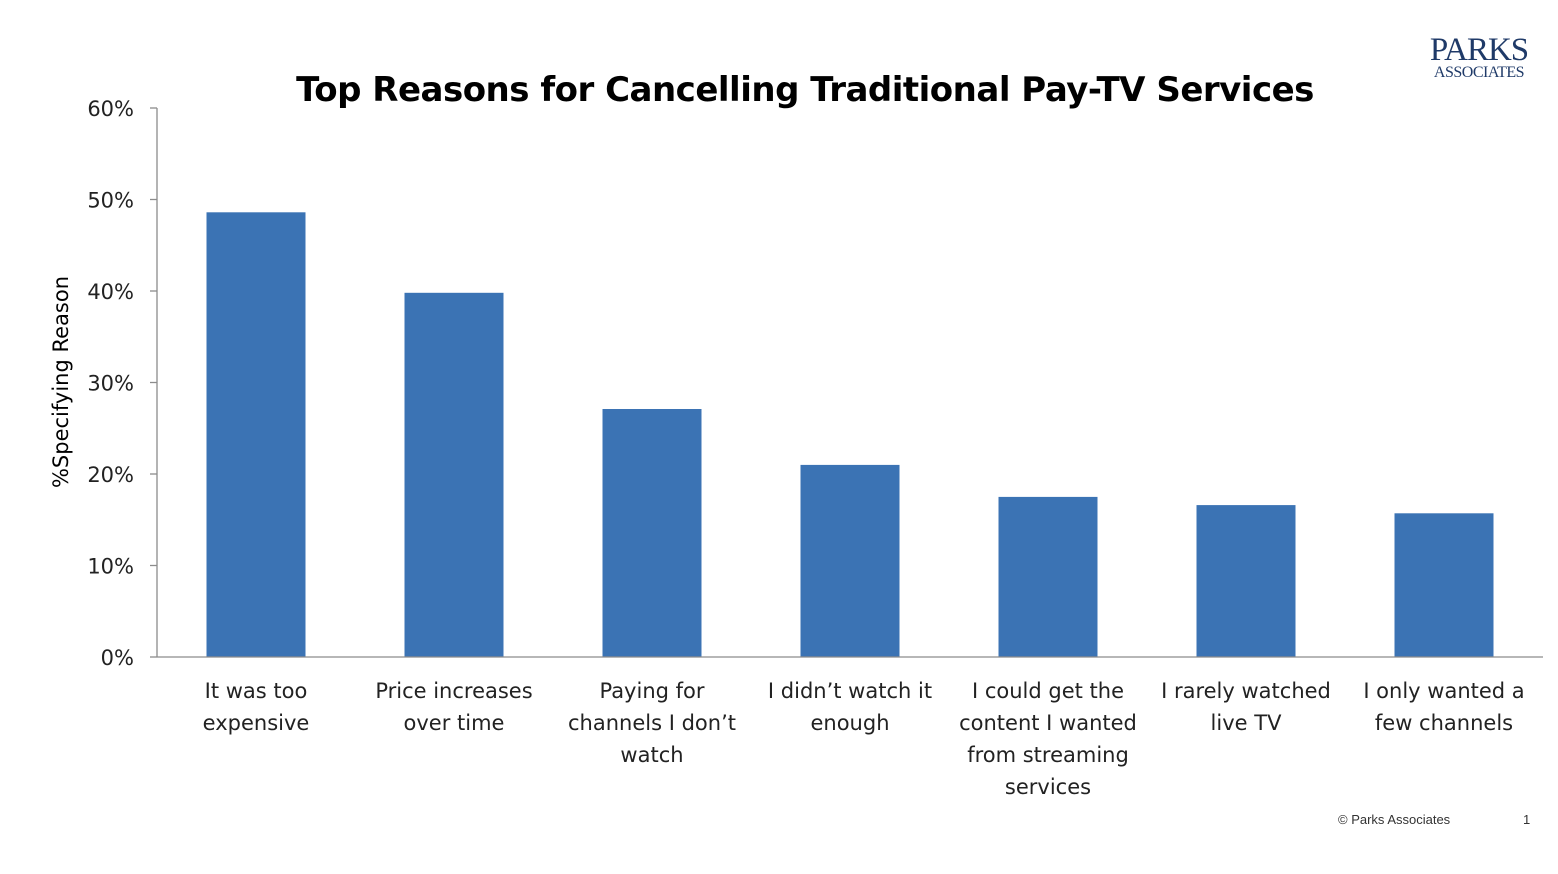  Describe the element at coordinates (110, 201) in the screenshot. I see `y-tick-label: 50%` at that location.